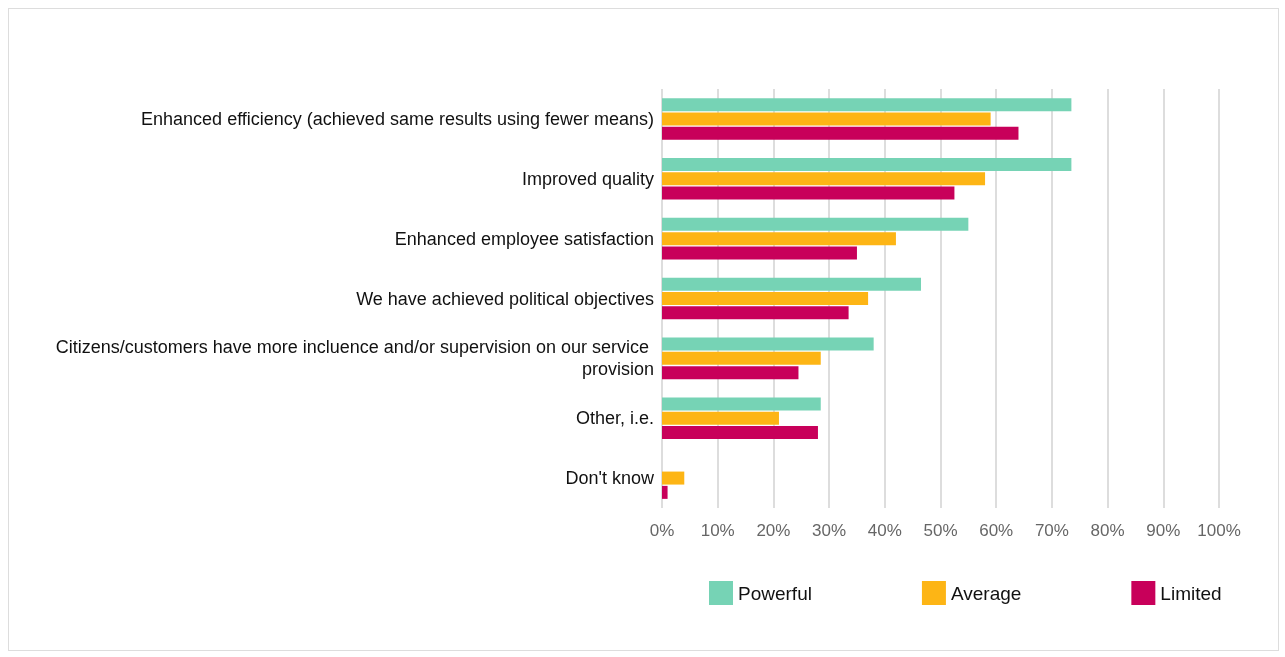 This screenshot has height=657, width=1285. I want to click on x-tick-label: 70%, so click(1051, 530).